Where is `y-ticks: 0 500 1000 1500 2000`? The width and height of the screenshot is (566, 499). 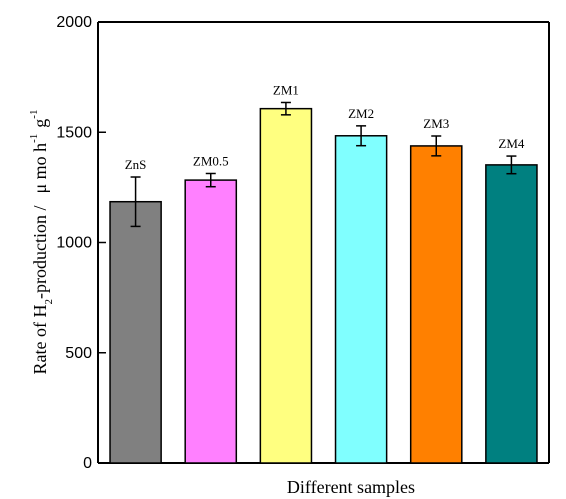 y-ticks: 0 500 1000 1500 2000 is located at coordinates (81, 243).